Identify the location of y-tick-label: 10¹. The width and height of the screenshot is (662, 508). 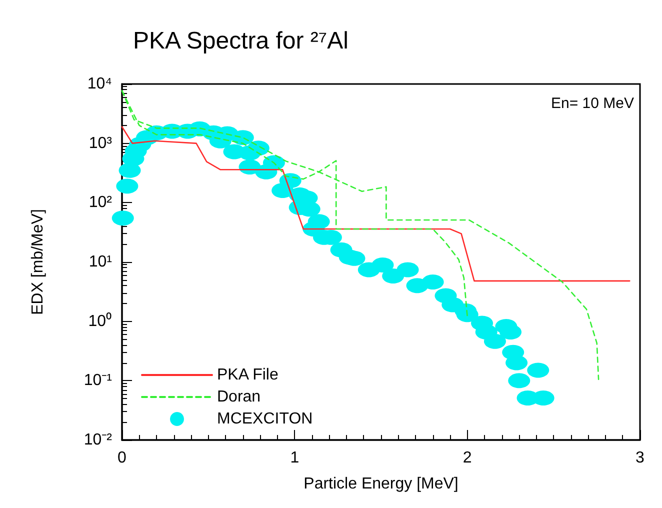
(100, 262).